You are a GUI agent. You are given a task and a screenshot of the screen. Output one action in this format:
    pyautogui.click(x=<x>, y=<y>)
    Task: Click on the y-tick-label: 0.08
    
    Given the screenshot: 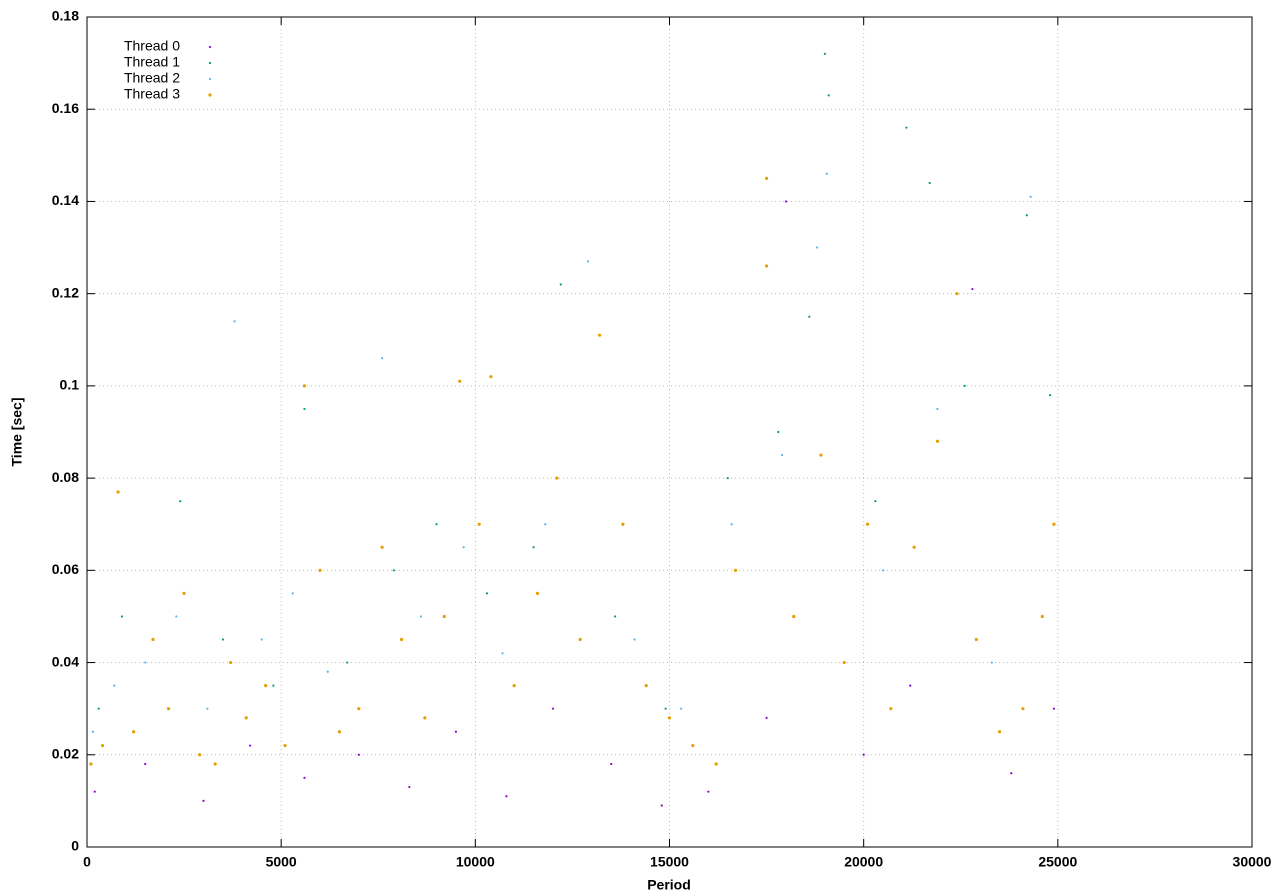 What is the action you would take?
    pyautogui.click(x=65, y=477)
    